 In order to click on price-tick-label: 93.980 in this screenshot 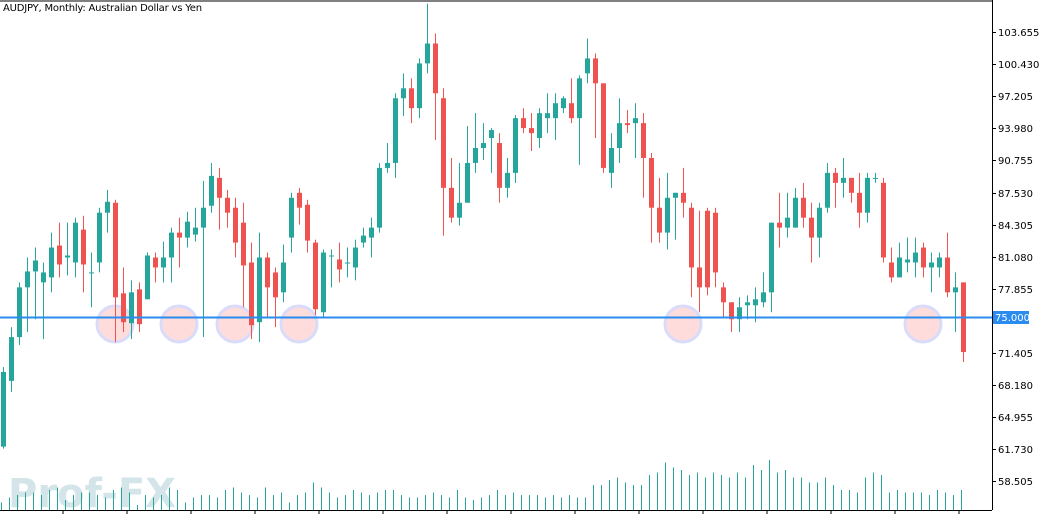, I will do `click(1015, 129)`.